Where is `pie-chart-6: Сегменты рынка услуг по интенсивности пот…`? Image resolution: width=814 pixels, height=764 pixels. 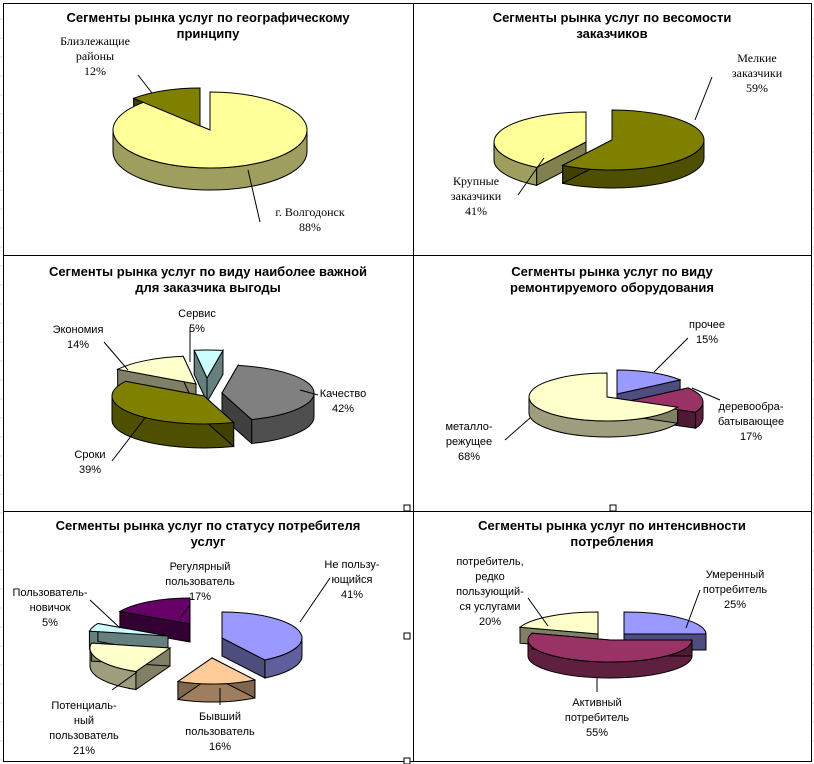 pie-chart-6: Сегменты рынка услуг по интенсивности пот… is located at coordinates (611, 628).